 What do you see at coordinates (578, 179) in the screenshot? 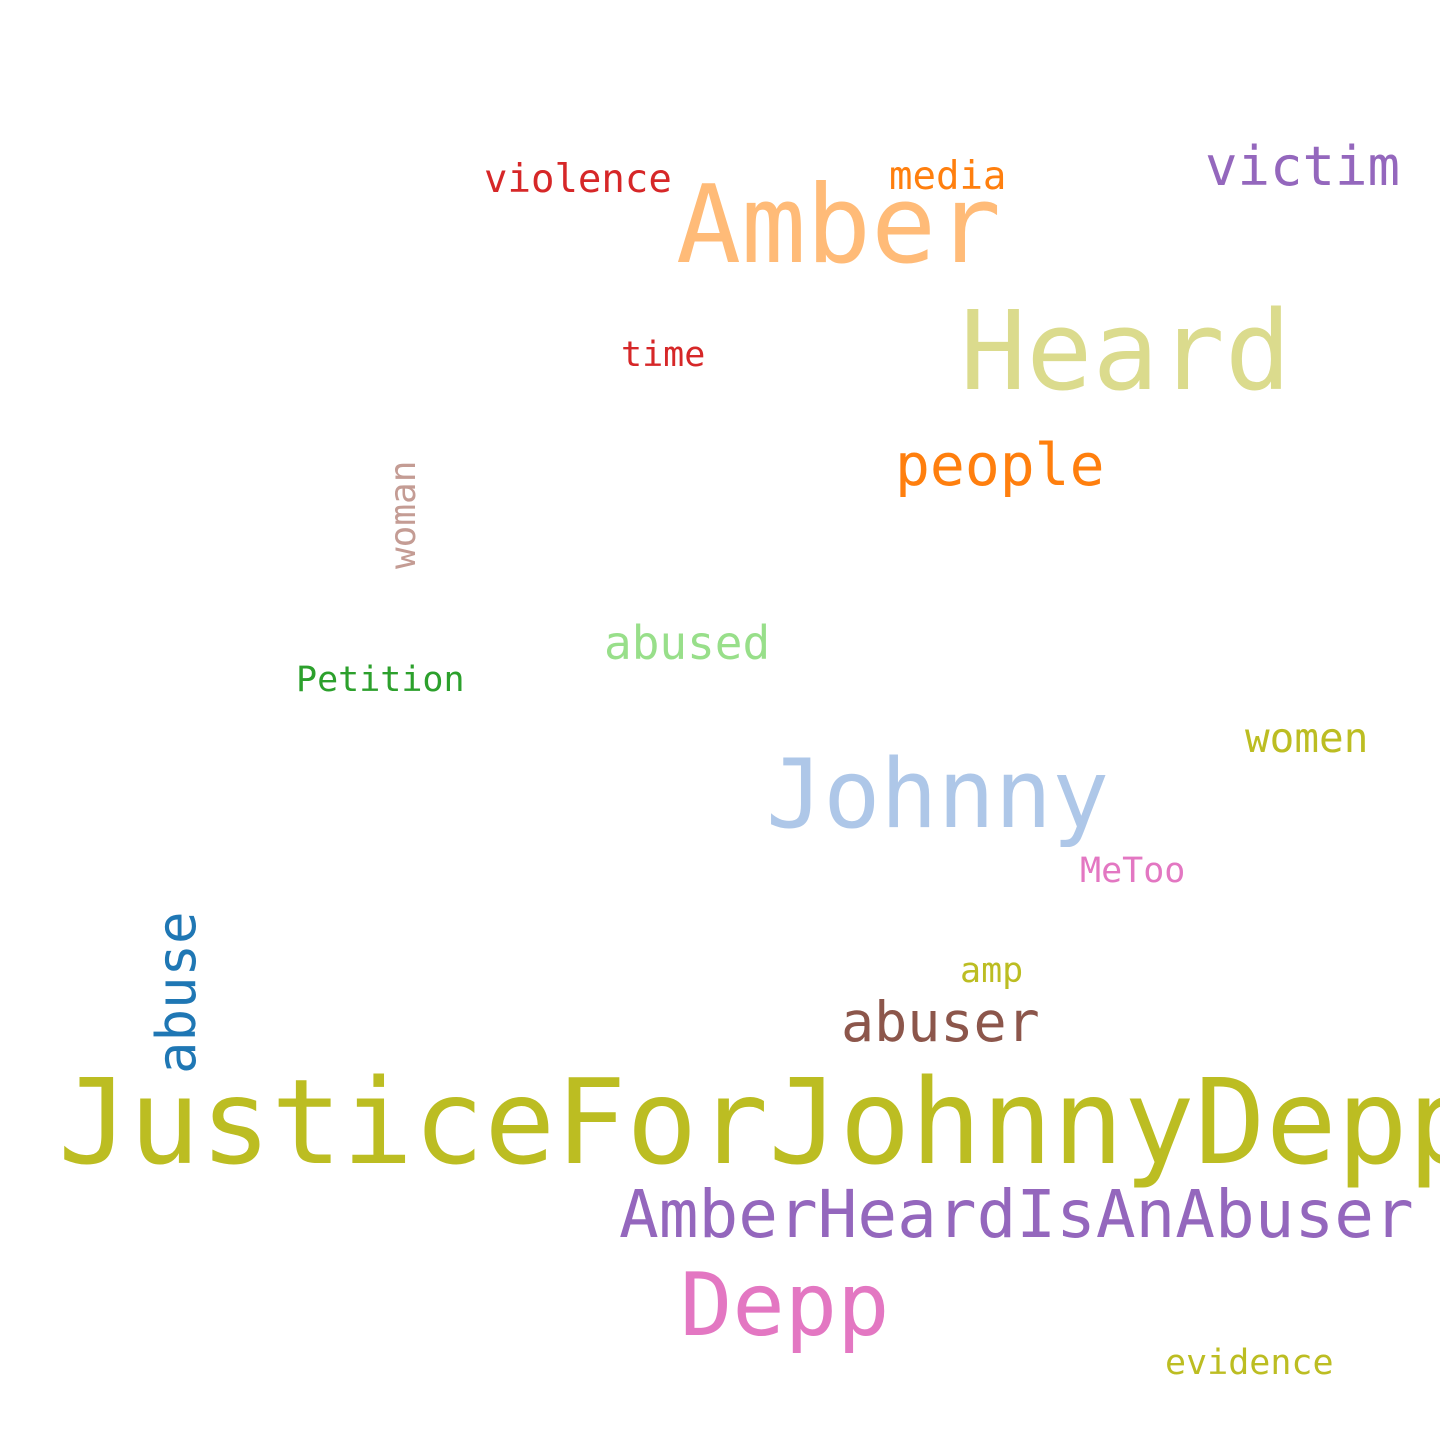
I see `word-violence: violence` at bounding box center [578, 179].